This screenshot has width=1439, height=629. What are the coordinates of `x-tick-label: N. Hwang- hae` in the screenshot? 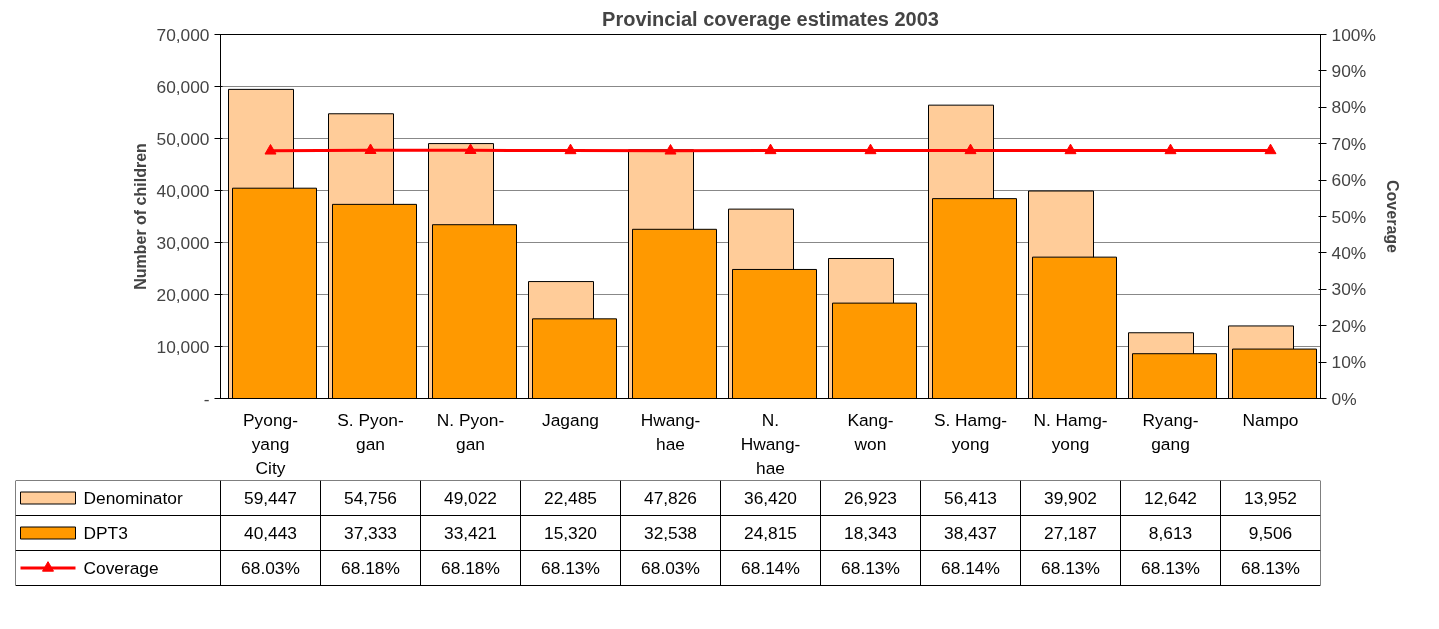 It's located at (770, 443).